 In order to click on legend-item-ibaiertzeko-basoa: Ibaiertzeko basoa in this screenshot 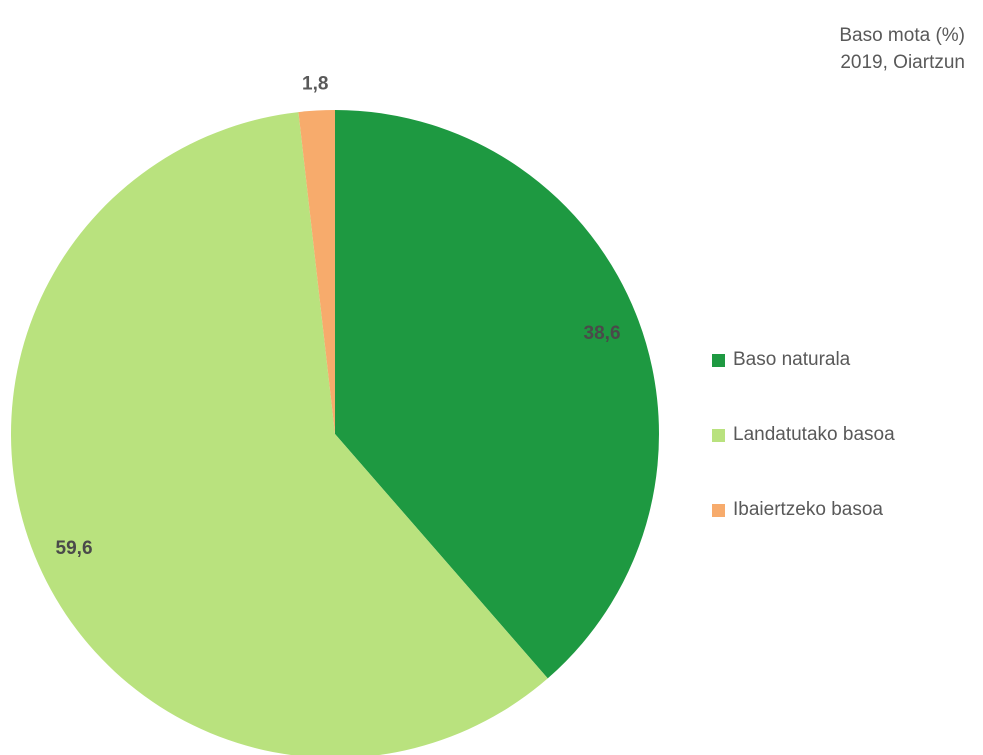, I will do `click(803, 510)`.